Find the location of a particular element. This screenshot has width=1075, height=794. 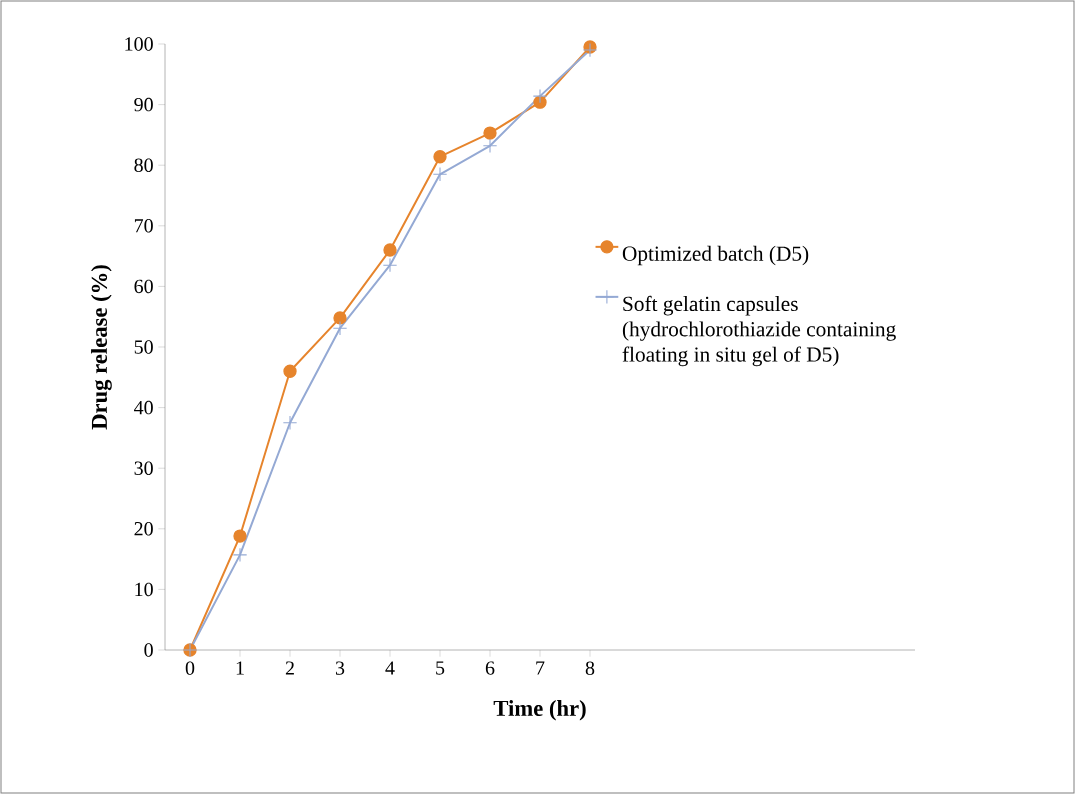

x-tick-label: 5 is located at coordinates (440, 668).